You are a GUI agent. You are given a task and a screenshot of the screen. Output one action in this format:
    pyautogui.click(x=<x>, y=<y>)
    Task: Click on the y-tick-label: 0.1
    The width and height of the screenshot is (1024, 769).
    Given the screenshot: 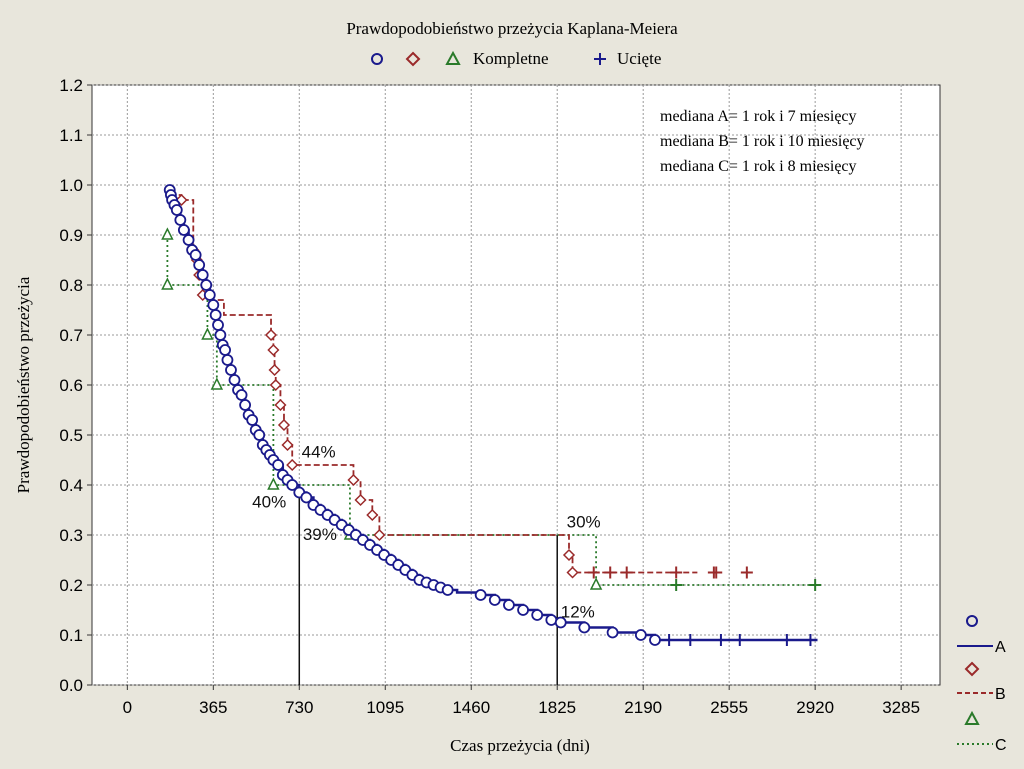 What is the action you would take?
    pyautogui.click(x=71, y=635)
    